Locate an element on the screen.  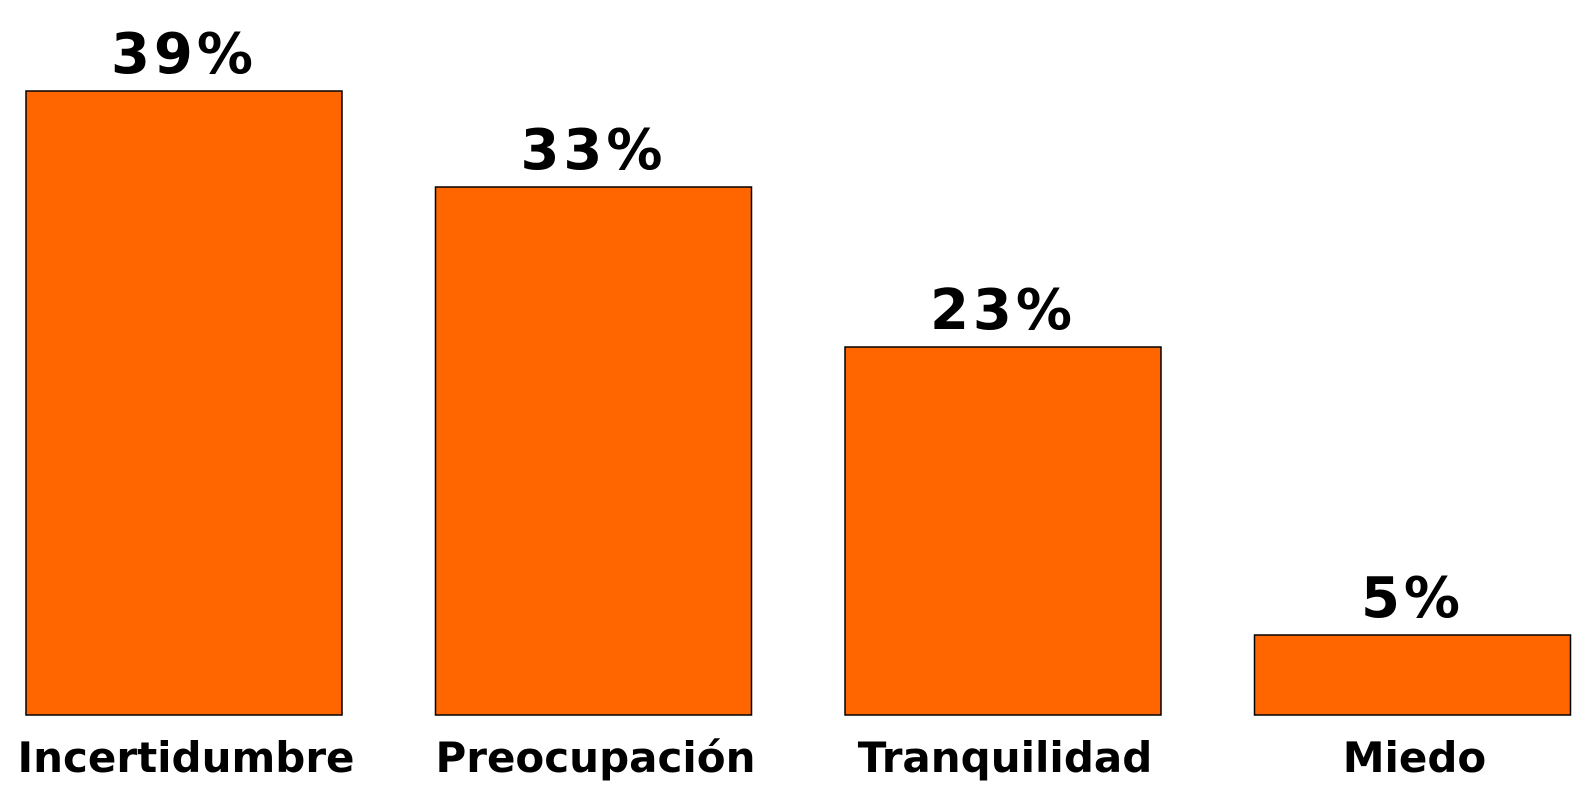
x-tick-label: Preocupación is located at coordinates (595, 757).